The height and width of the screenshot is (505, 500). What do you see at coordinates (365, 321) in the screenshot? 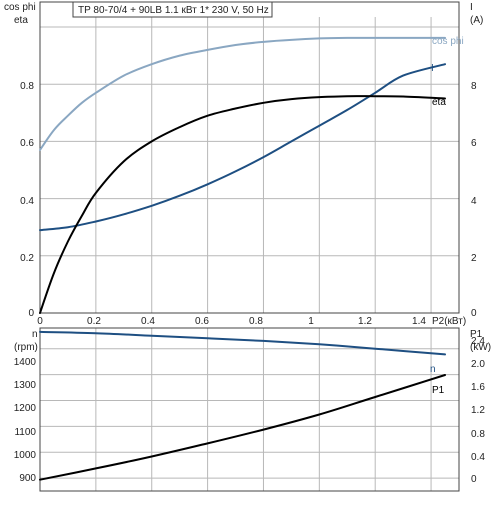
I see `x-tick: 1.2` at bounding box center [365, 321].